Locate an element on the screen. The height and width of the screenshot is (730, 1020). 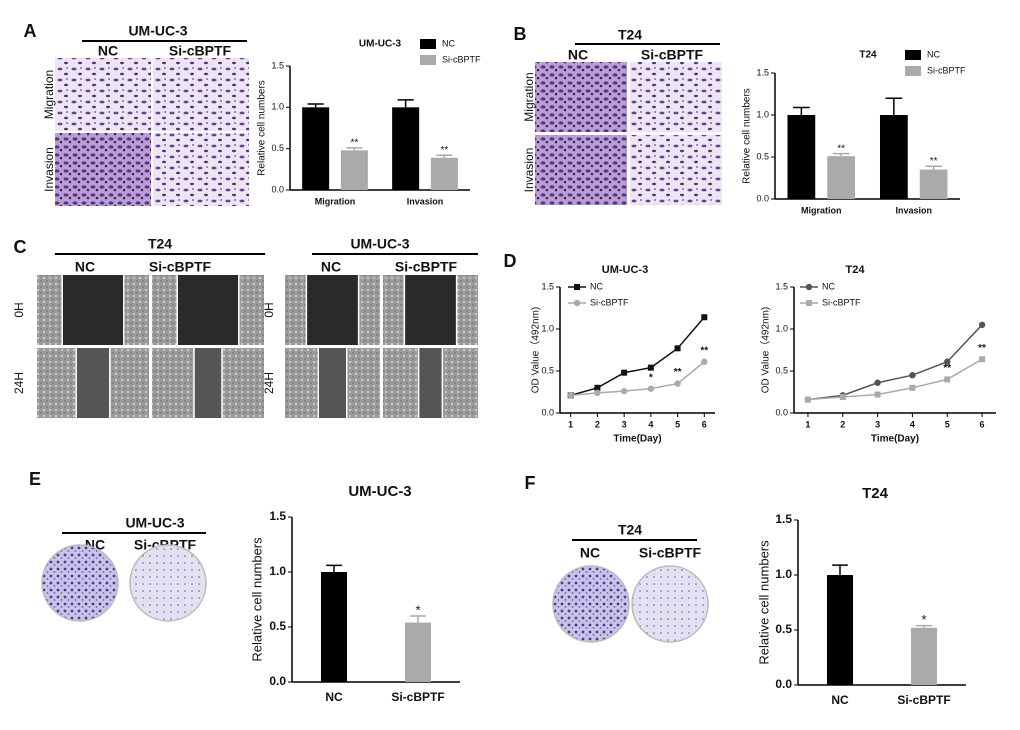
panel-letter: C is located at coordinates (20, 247).